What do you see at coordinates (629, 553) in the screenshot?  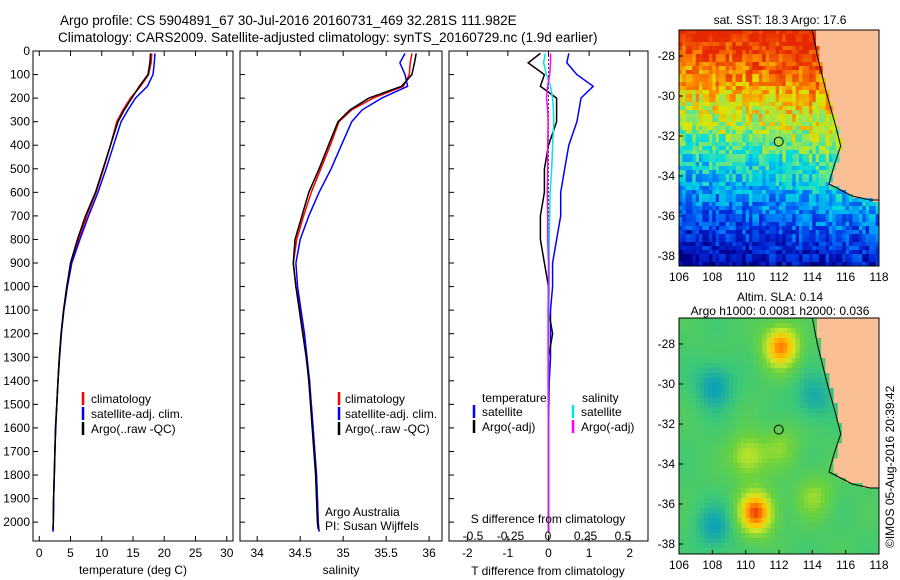 I see `x-tick-label: 2` at bounding box center [629, 553].